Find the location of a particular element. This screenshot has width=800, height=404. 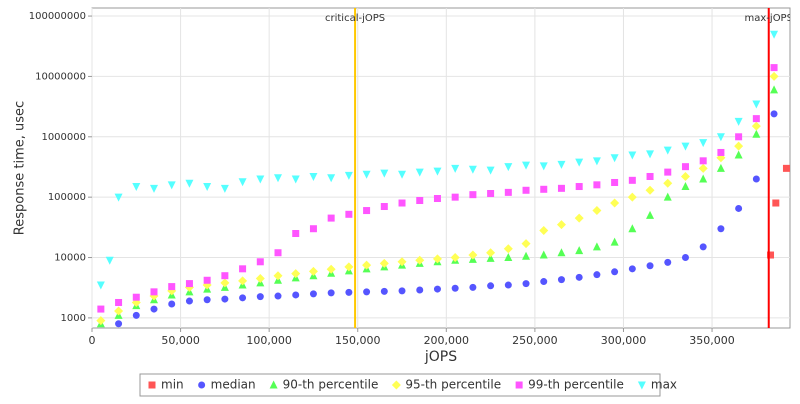

legend-label: 99-th percentile is located at coordinates (576, 385).